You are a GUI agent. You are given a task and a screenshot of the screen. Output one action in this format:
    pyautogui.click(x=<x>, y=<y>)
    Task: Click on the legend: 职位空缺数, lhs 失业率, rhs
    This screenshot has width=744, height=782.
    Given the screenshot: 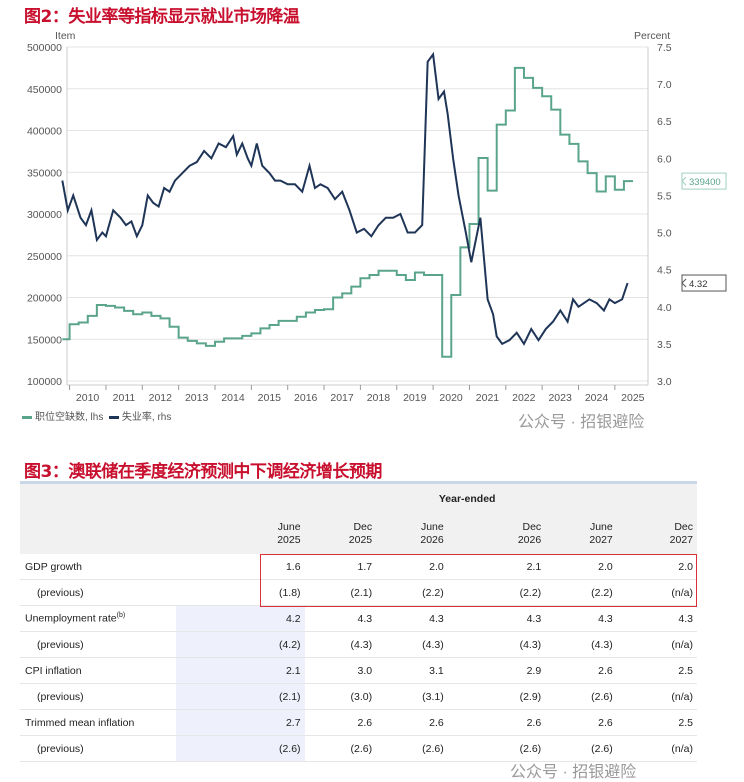 What is the action you would take?
    pyautogui.click(x=96, y=415)
    